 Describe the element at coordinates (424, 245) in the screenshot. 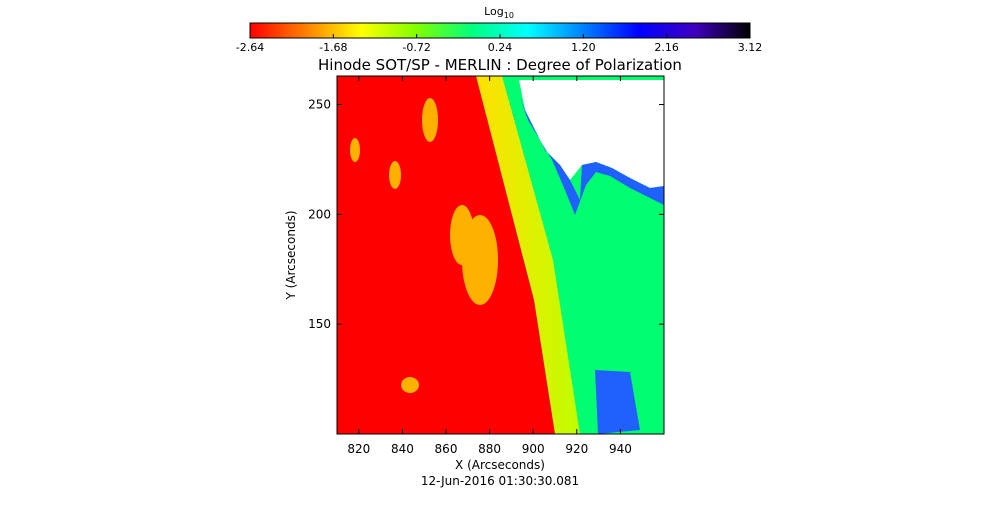

I see `plage-patches` at that location.